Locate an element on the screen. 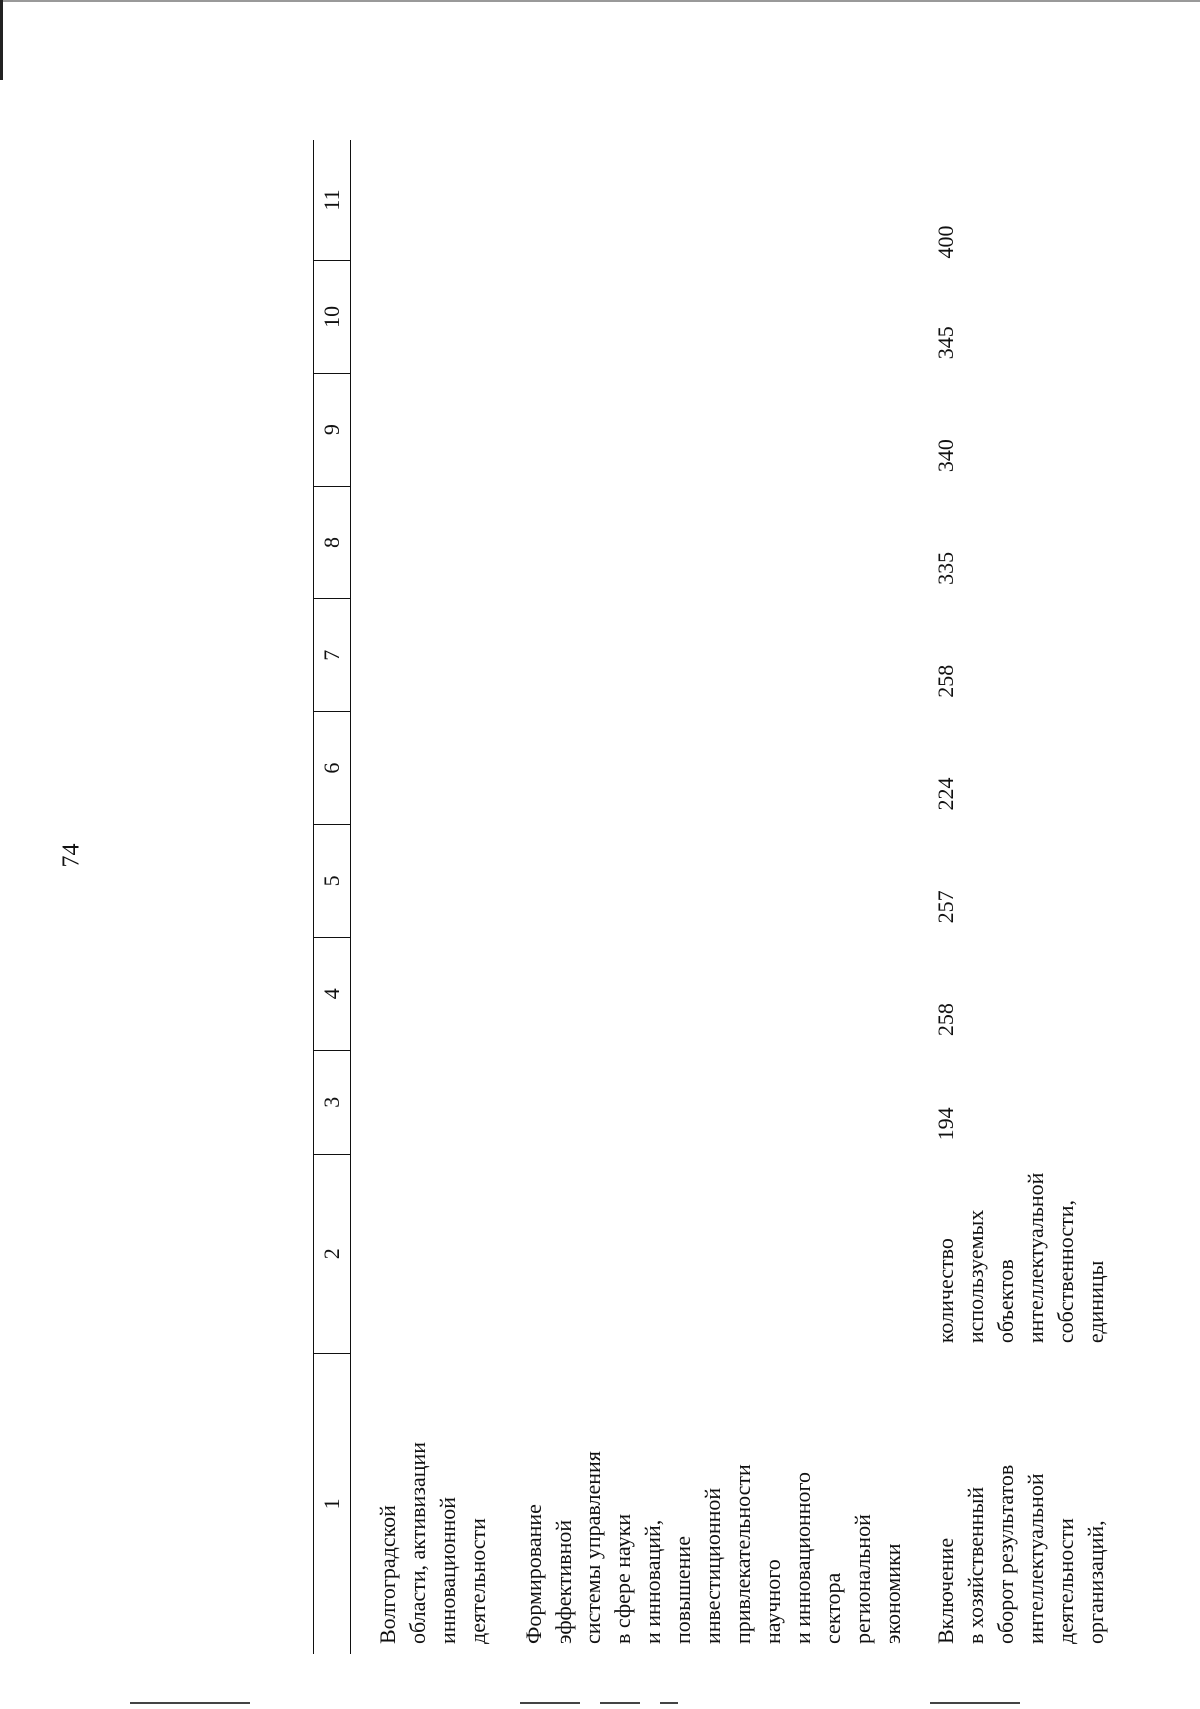 This screenshot has height=1709, width=1200. header-col-9: 9 is located at coordinates (332, 430).